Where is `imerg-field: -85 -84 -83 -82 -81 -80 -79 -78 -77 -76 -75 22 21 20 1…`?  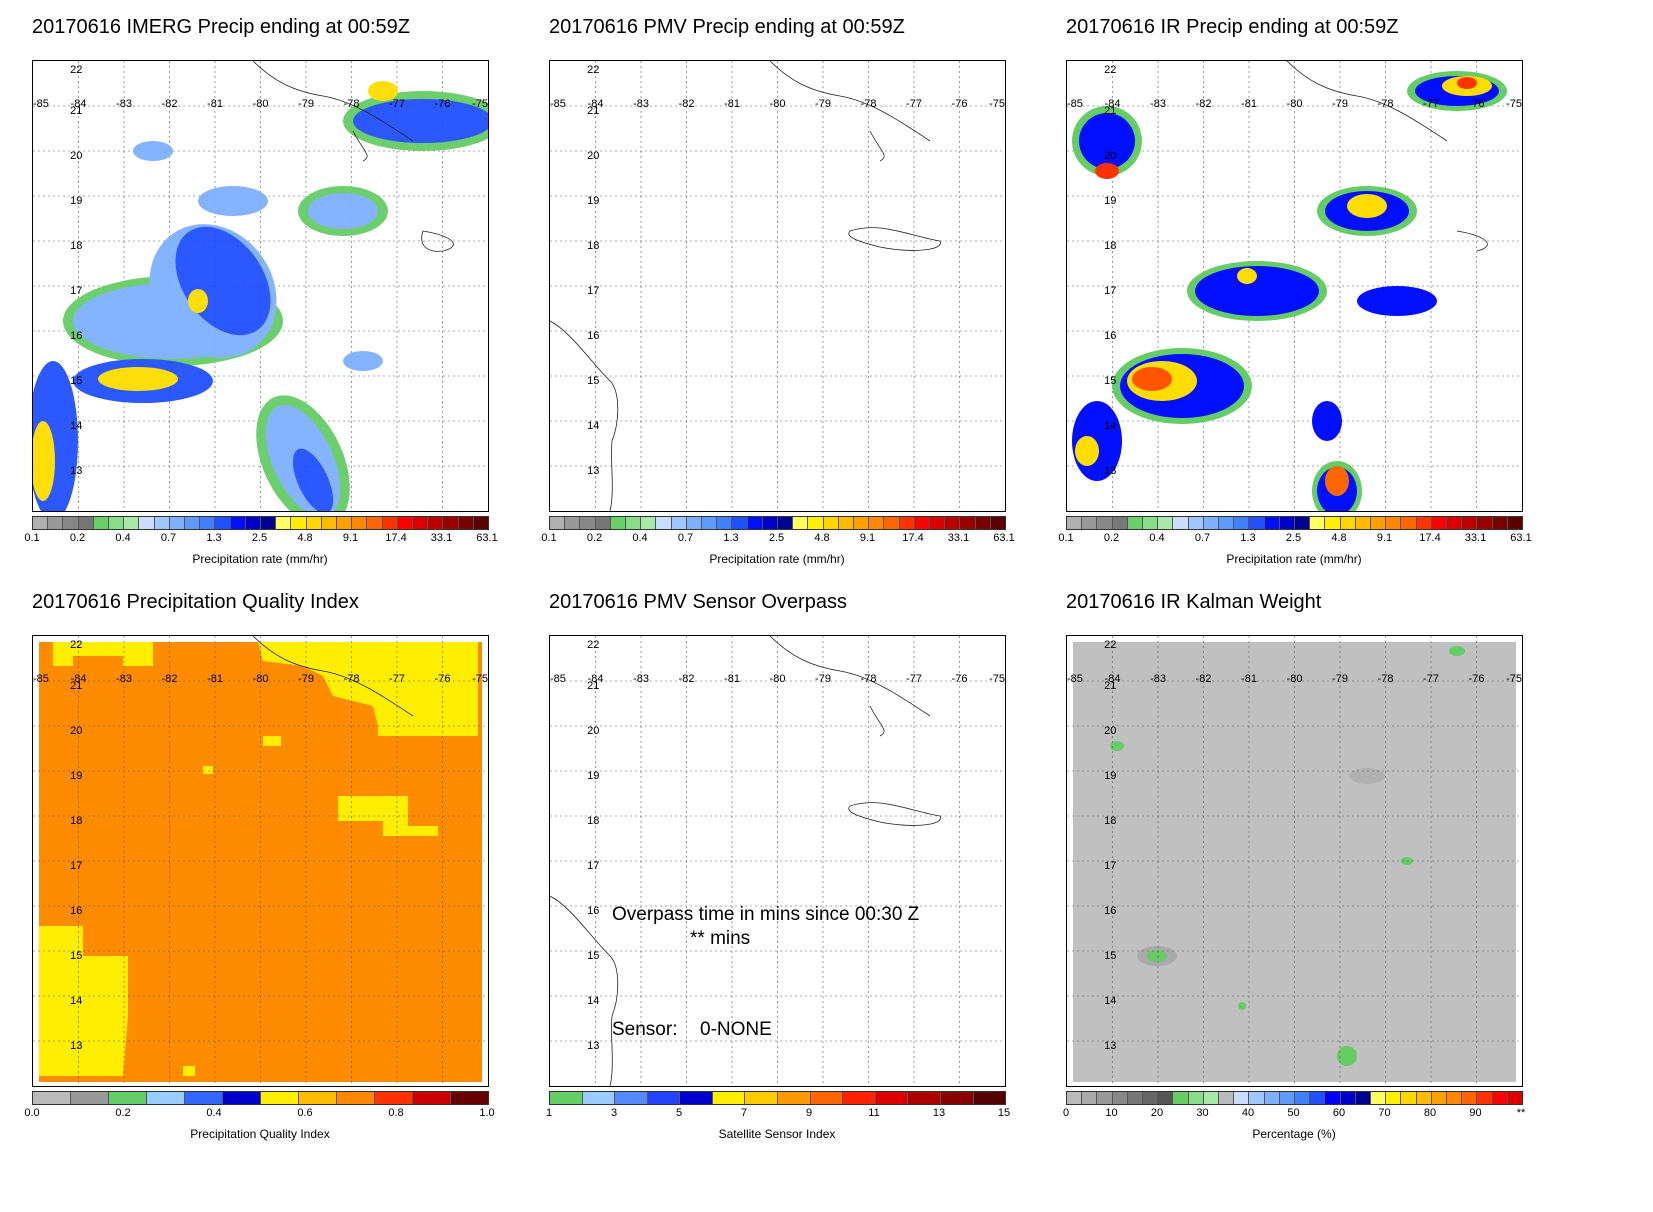 imerg-field: -85 -84 -83 -82 -81 -80 -79 -78 -77 -76 -75 22 21 20 1… is located at coordinates (260, 286).